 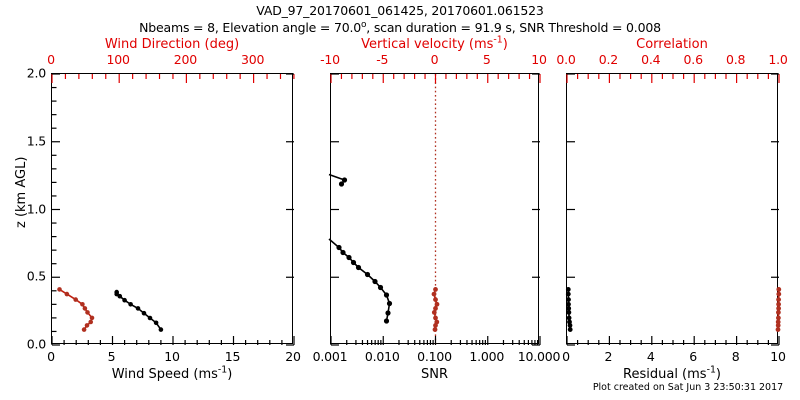 What do you see at coordinates (232, 356) in the screenshot?
I see `wind-speed-tick-15: 15` at bounding box center [232, 356].